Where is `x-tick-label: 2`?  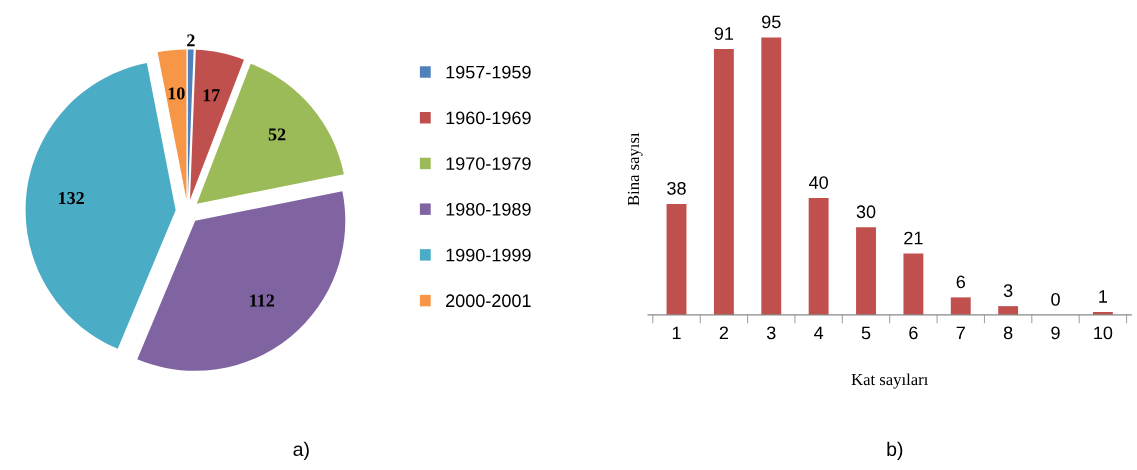
x-tick-label: 2 is located at coordinates (723, 333).